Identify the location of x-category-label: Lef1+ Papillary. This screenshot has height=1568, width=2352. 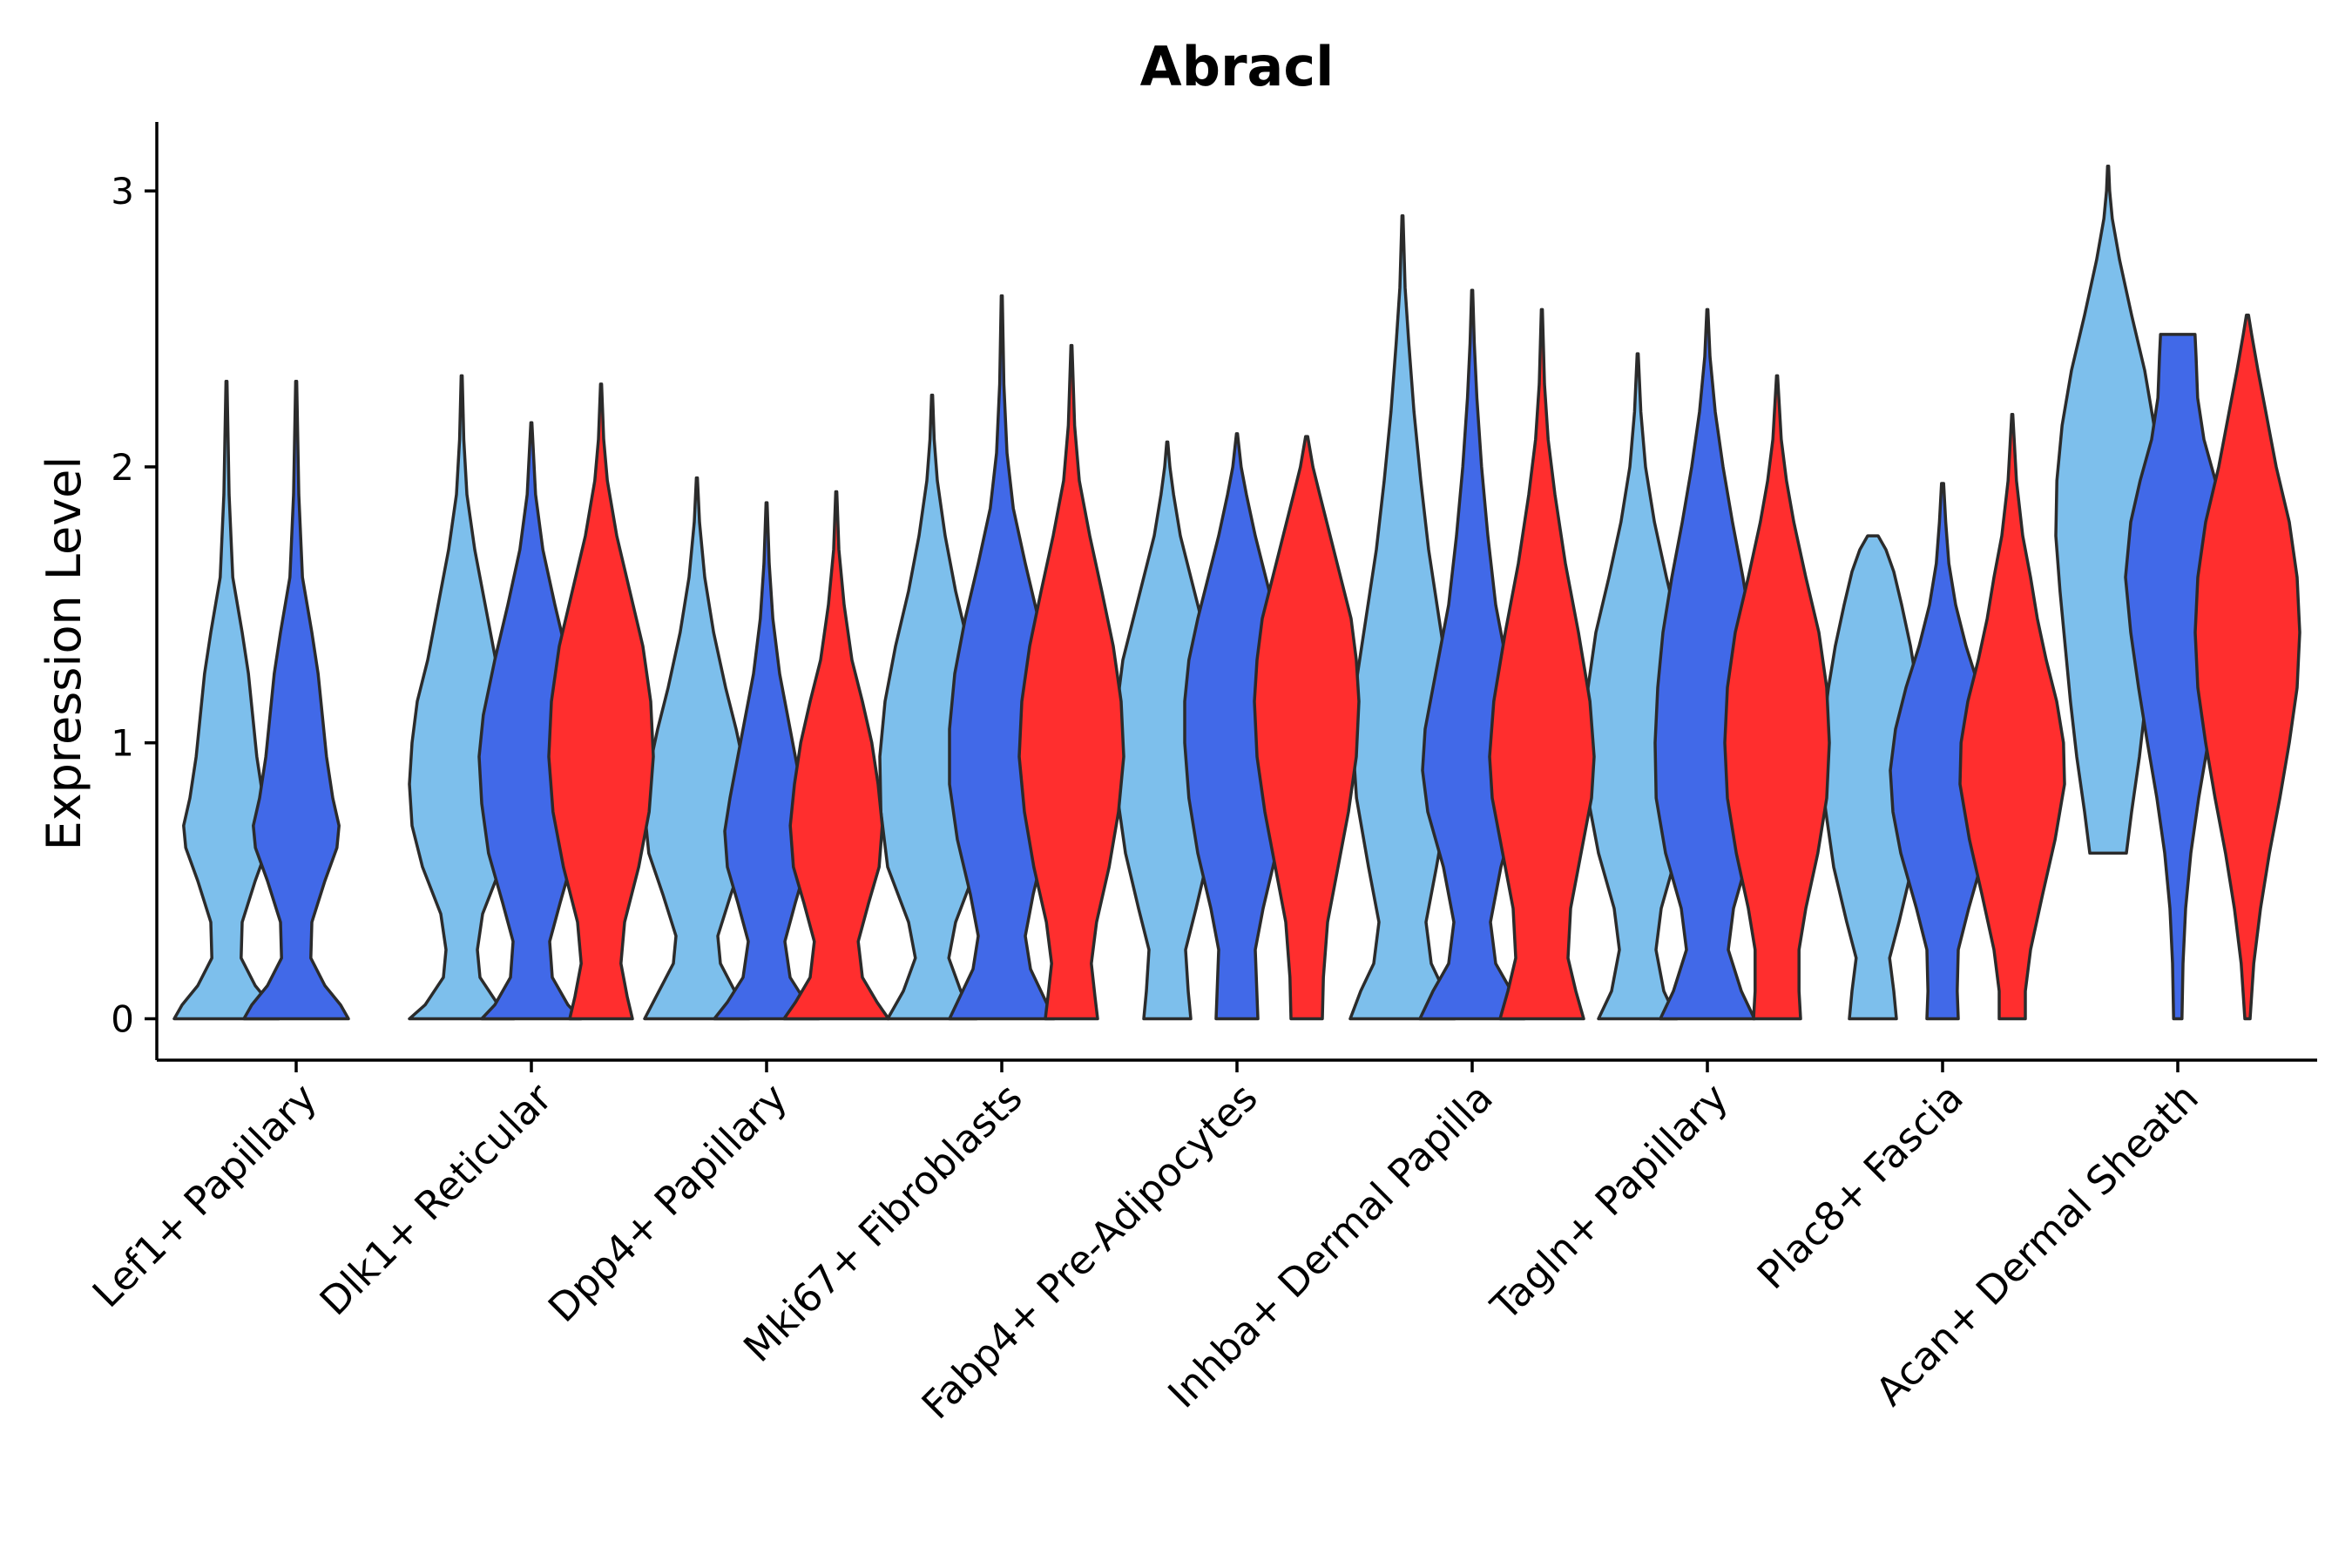
(205, 1195).